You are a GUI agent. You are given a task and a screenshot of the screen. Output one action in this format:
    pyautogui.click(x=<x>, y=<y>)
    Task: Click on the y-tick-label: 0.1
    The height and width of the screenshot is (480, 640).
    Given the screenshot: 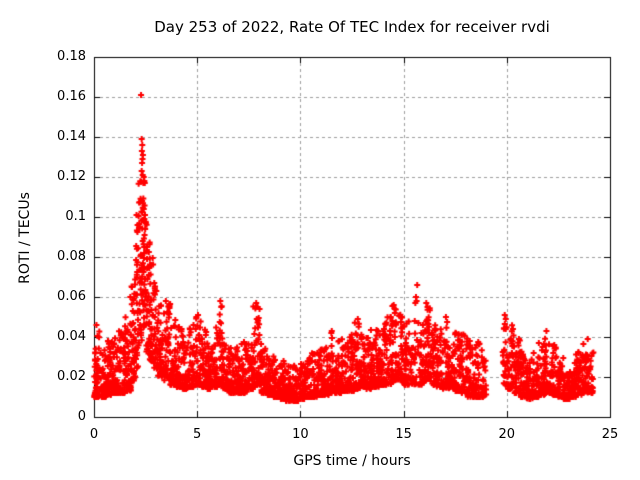 What is the action you would take?
    pyautogui.click(x=75, y=216)
    